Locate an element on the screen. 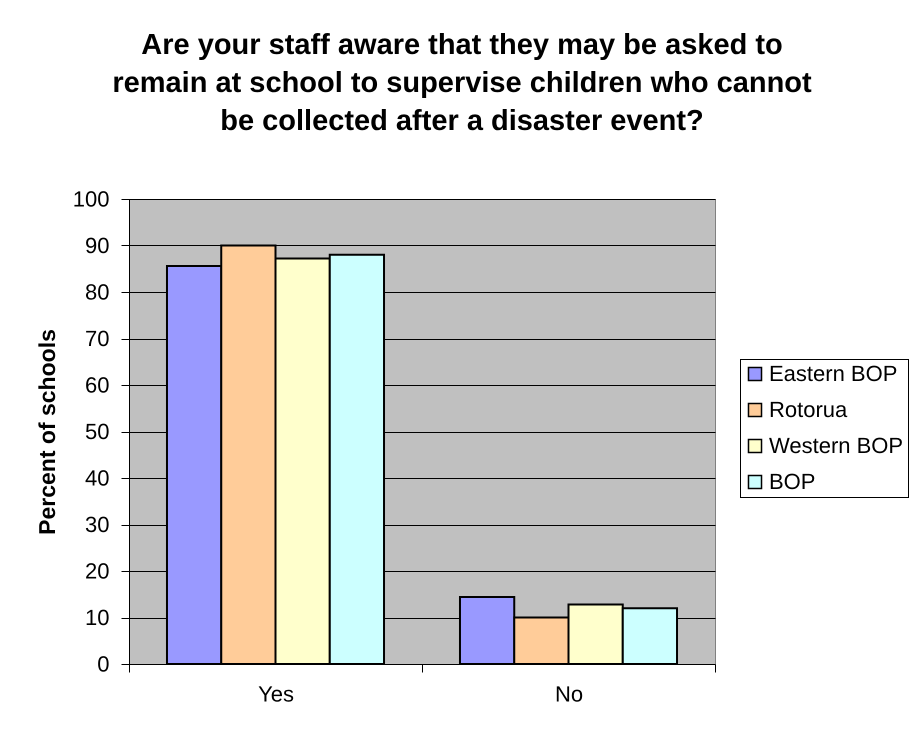 Image resolution: width=912 pixels, height=738 pixels. legend-label: Western BOP is located at coordinates (836, 445).